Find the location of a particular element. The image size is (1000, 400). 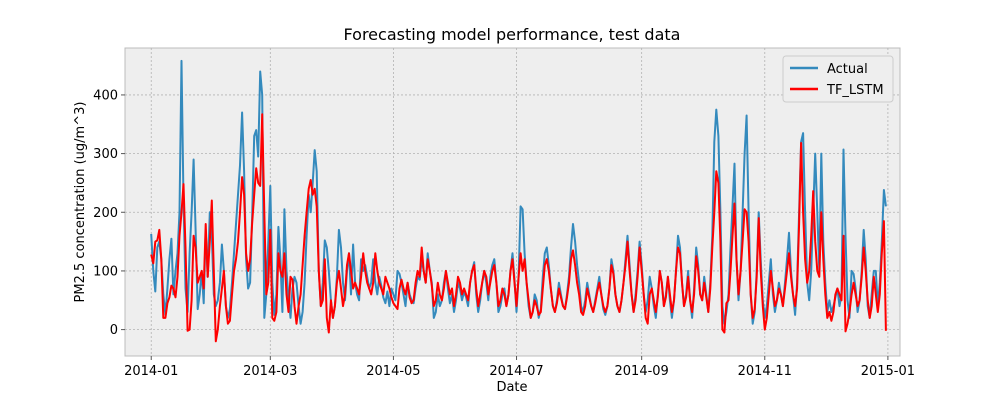

legend: Actual TF_LSTM is located at coordinates (838, 79).